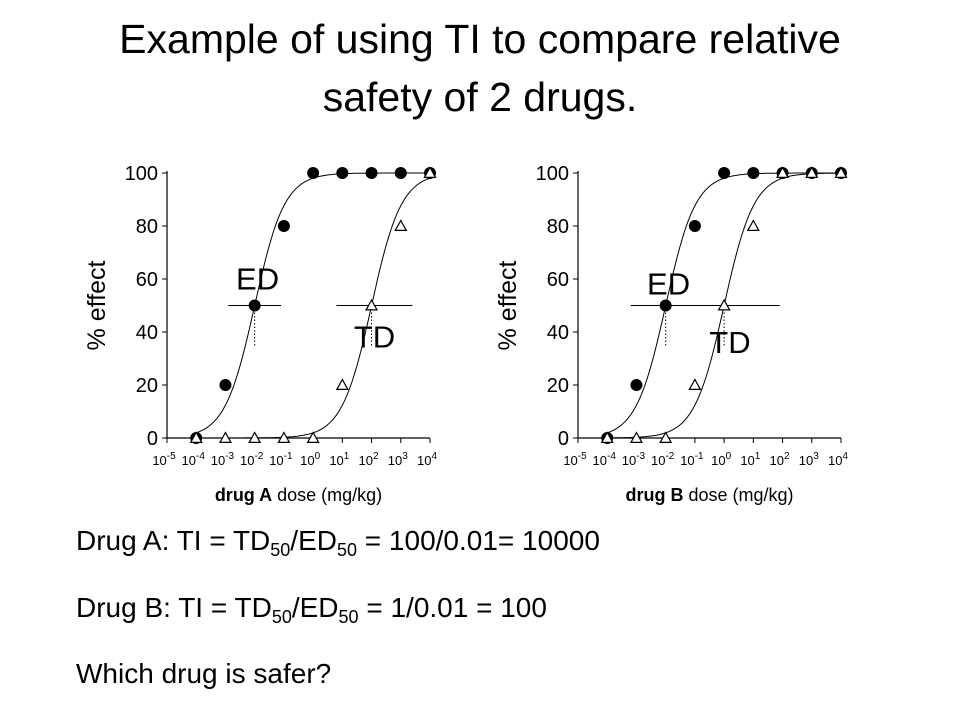  I want to click on title-line-2: safety of 2 drugs., so click(480, 97).